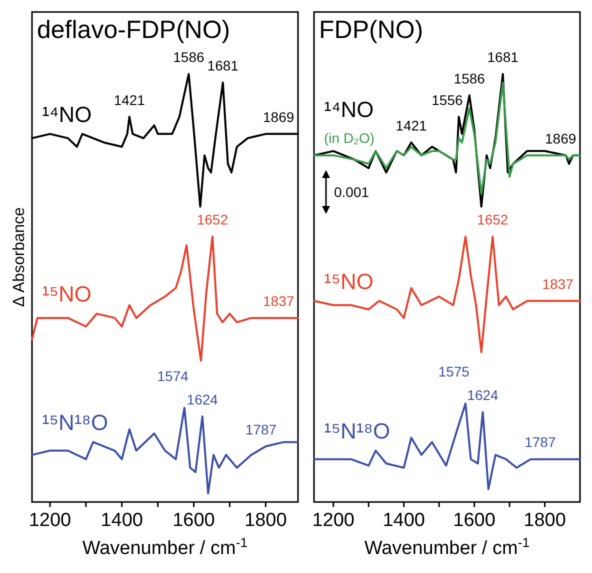  What do you see at coordinates (352, 192) in the screenshot?
I see `annotation: 0.001` at bounding box center [352, 192].